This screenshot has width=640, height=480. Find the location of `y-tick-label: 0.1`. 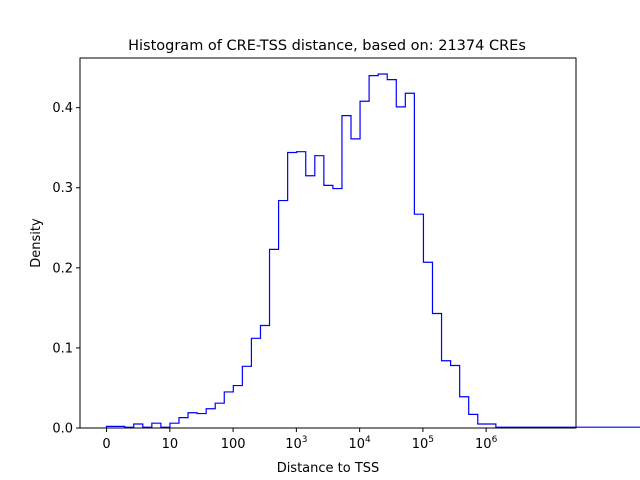

y-tick-label: 0.1 is located at coordinates (62, 348).